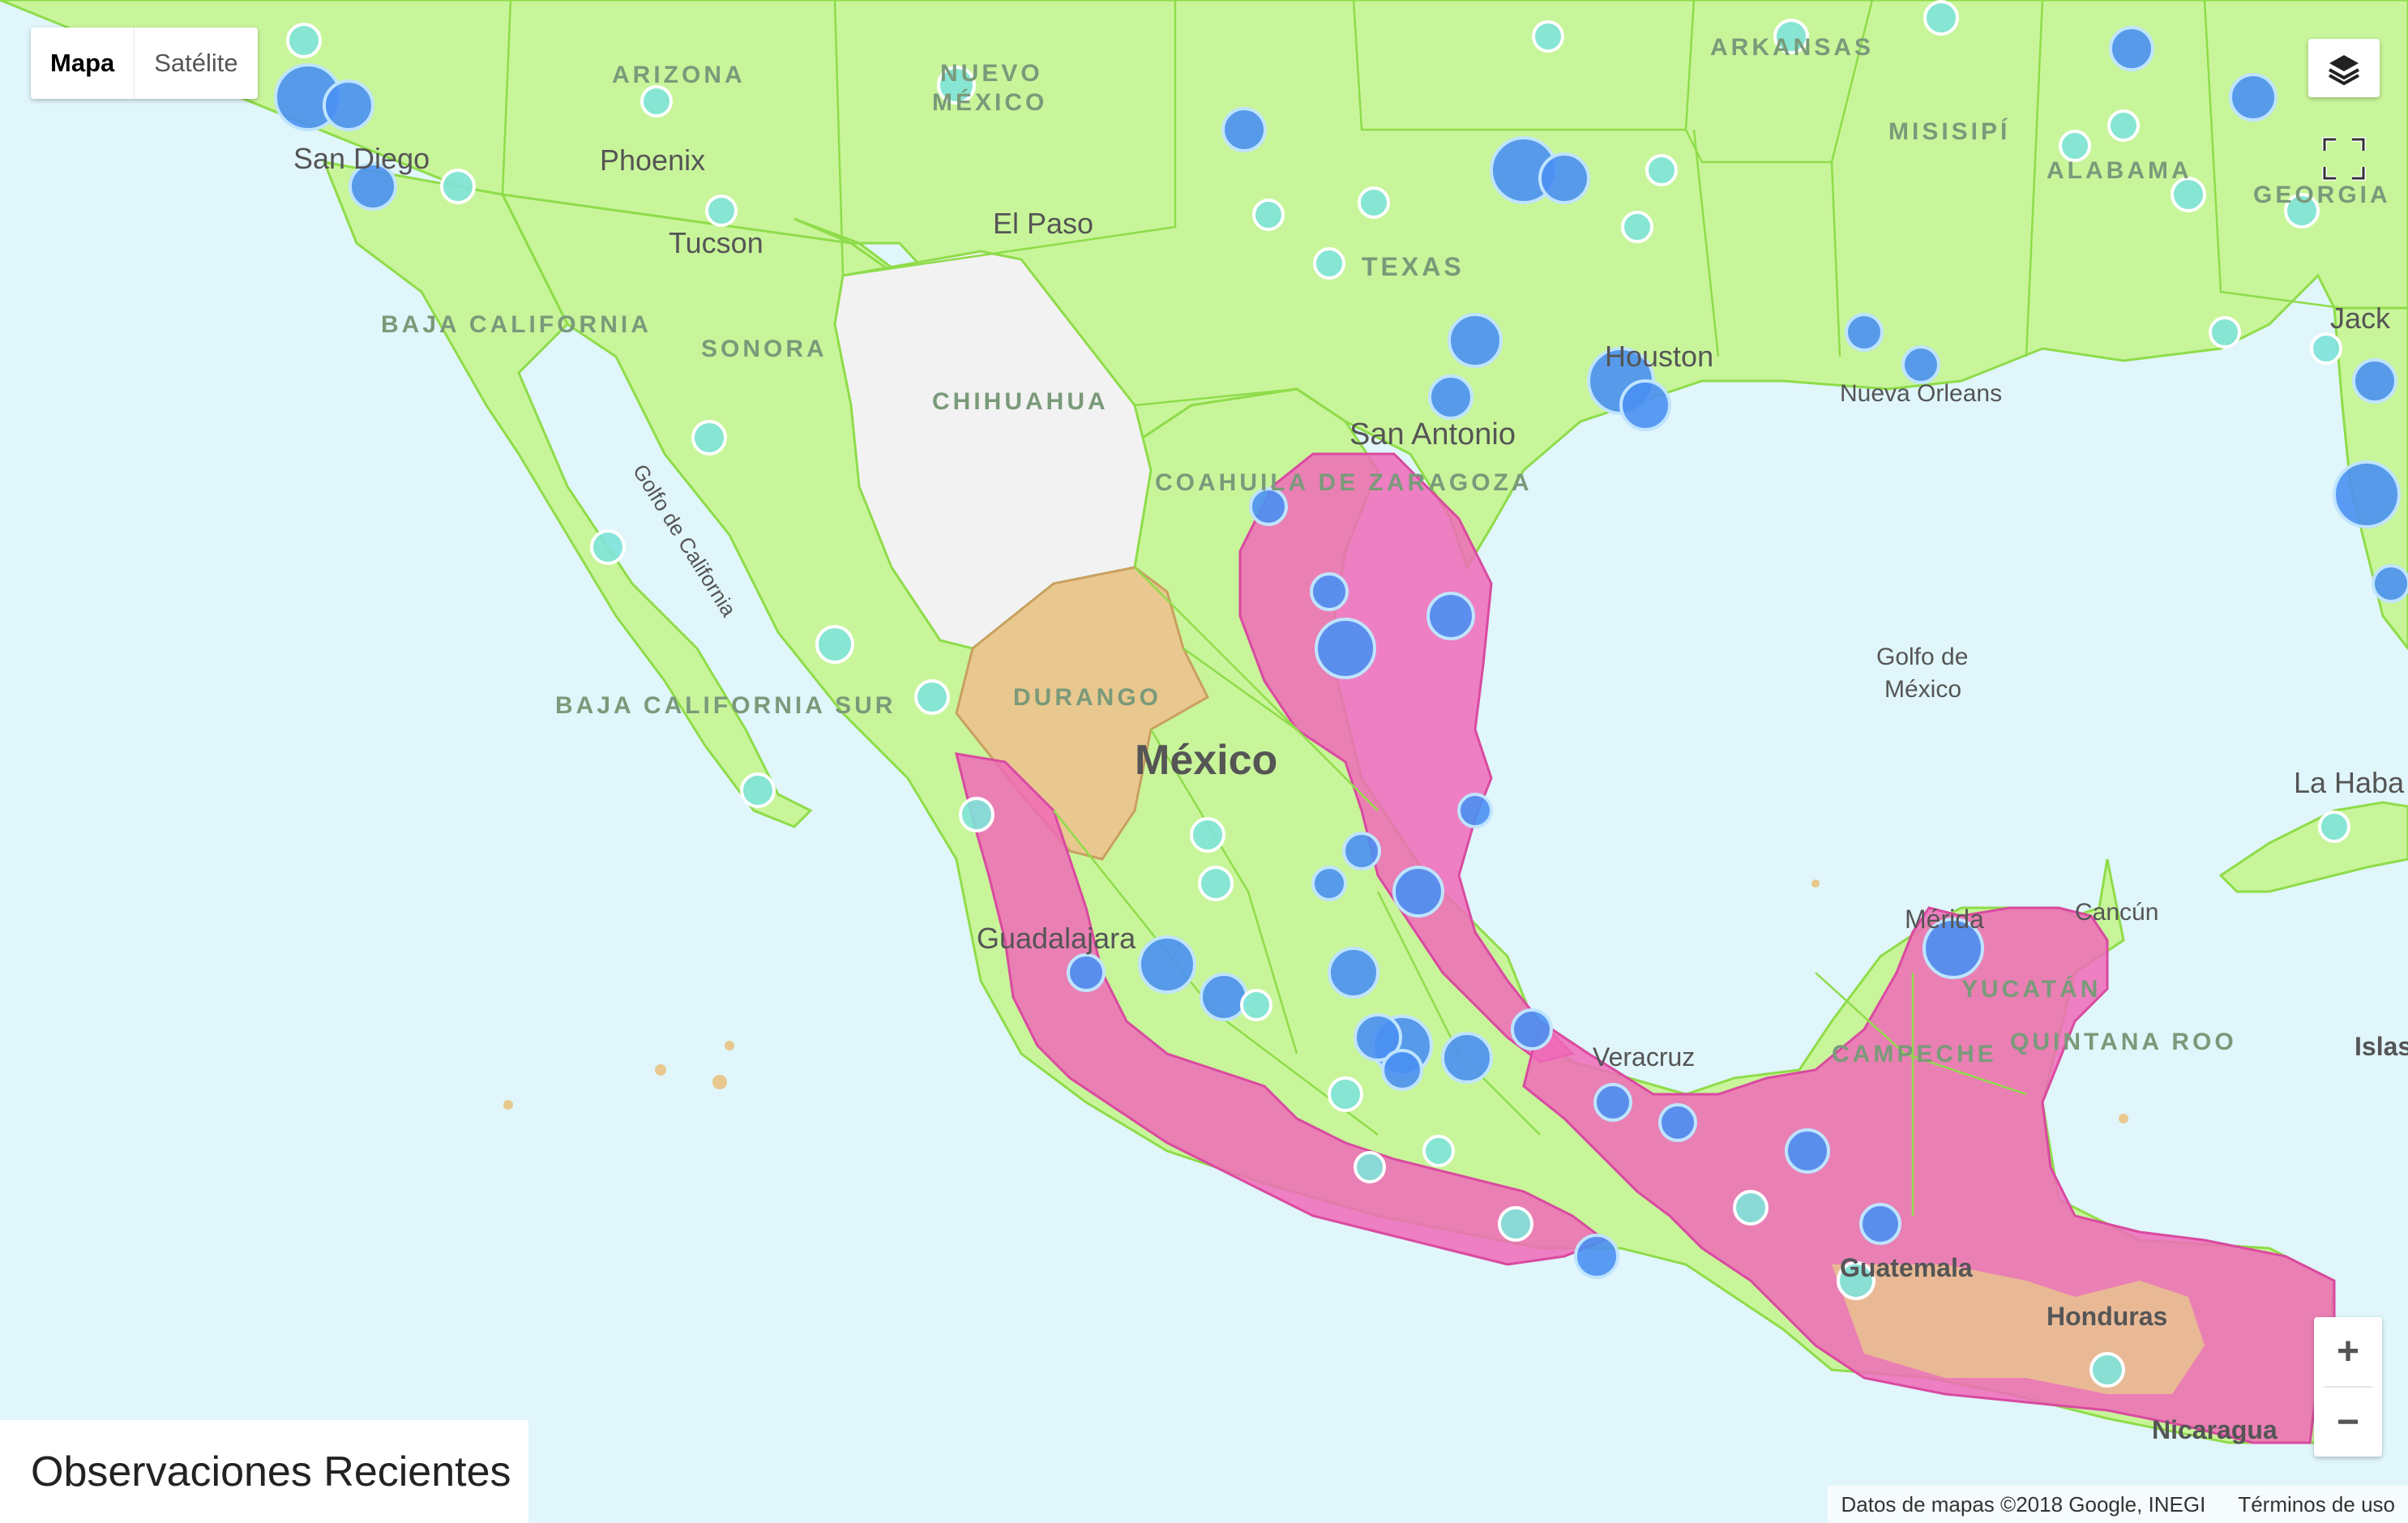 This screenshot has width=2408, height=1523. I want to click on recent-observations-panel: Observaciones Recientes, so click(264, 1472).